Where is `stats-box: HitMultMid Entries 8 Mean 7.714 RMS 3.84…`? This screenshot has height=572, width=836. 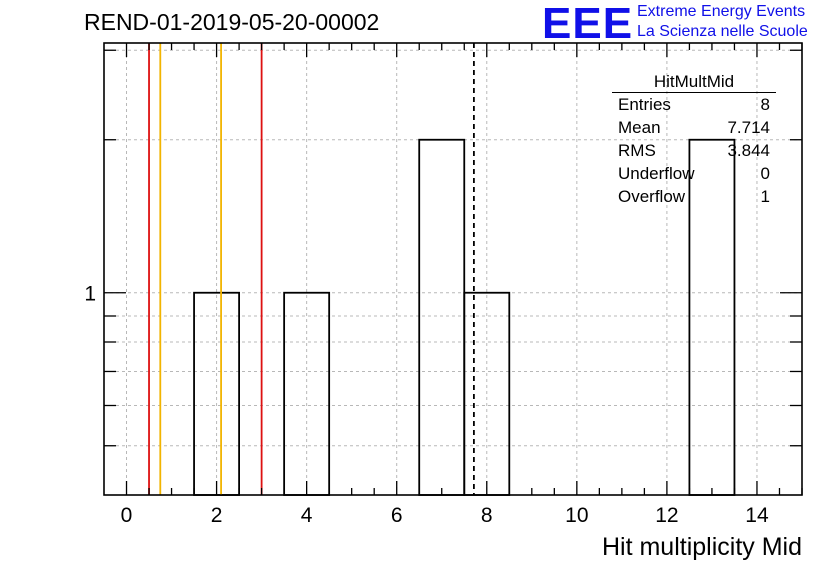
stats-box: HitMultMid Entries 8 Mean 7.714 RMS 3.84… is located at coordinates (694, 140).